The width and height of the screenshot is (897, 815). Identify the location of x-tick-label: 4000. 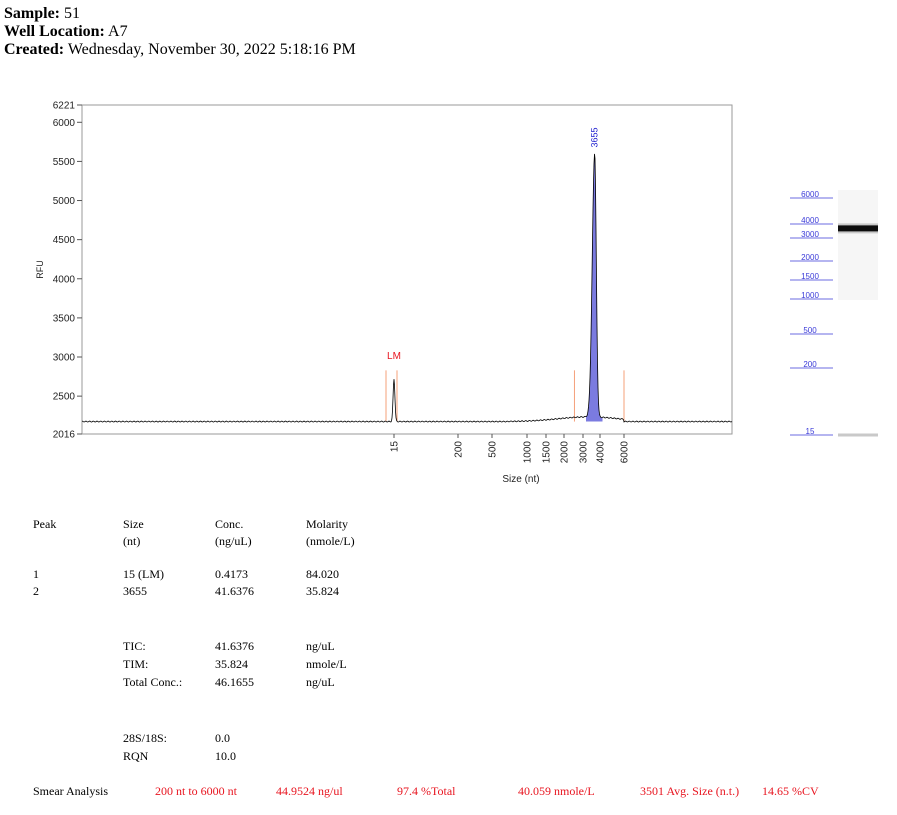
(601, 452).